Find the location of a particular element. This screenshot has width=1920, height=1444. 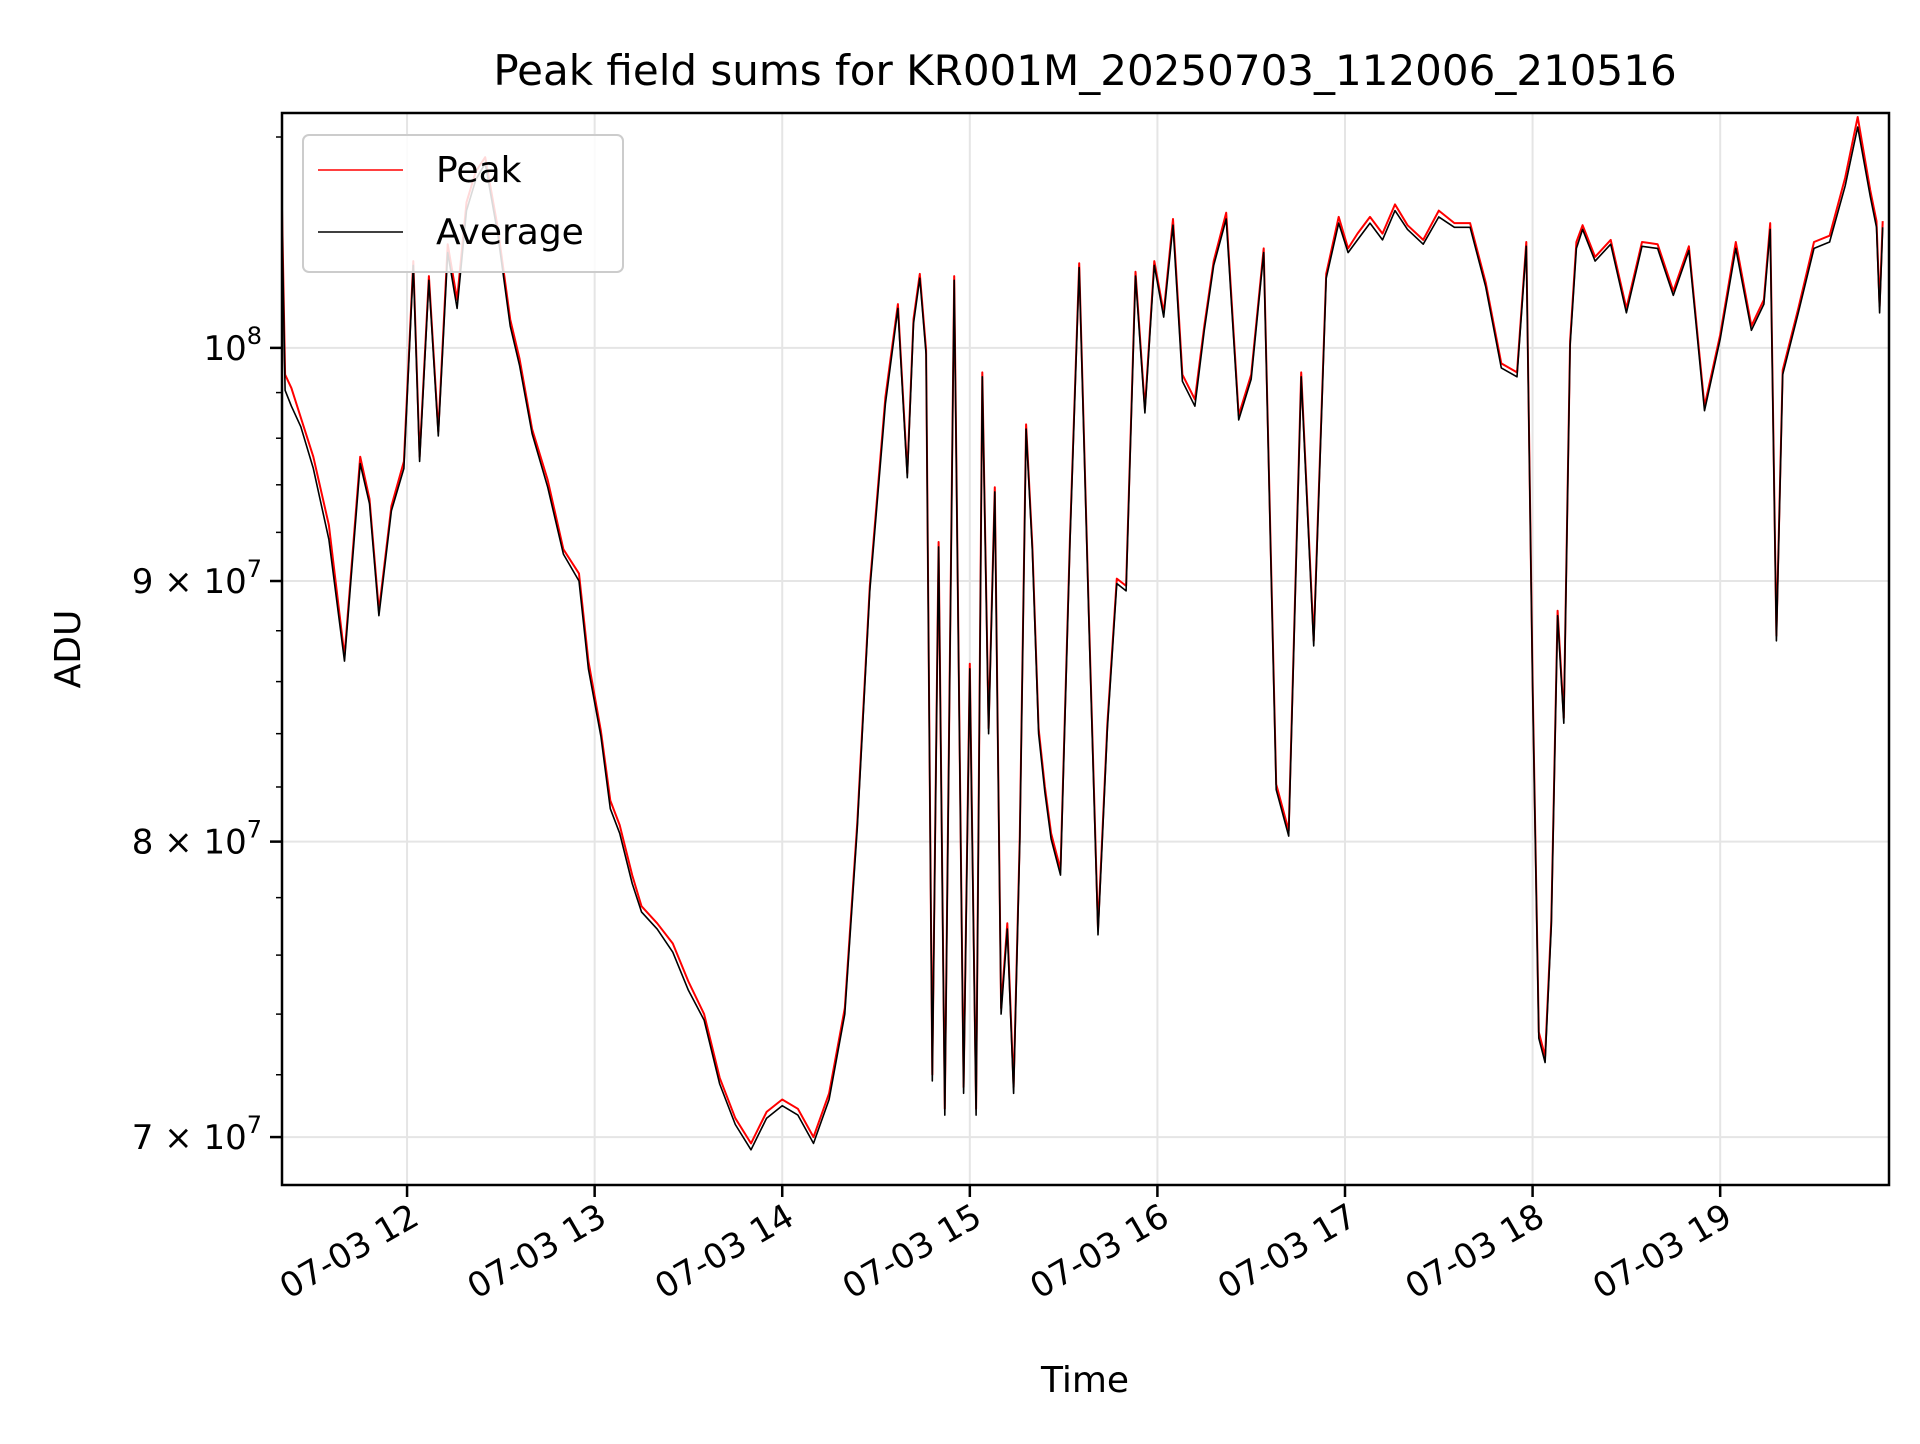

legend-label-average: Average is located at coordinates (510, 232).